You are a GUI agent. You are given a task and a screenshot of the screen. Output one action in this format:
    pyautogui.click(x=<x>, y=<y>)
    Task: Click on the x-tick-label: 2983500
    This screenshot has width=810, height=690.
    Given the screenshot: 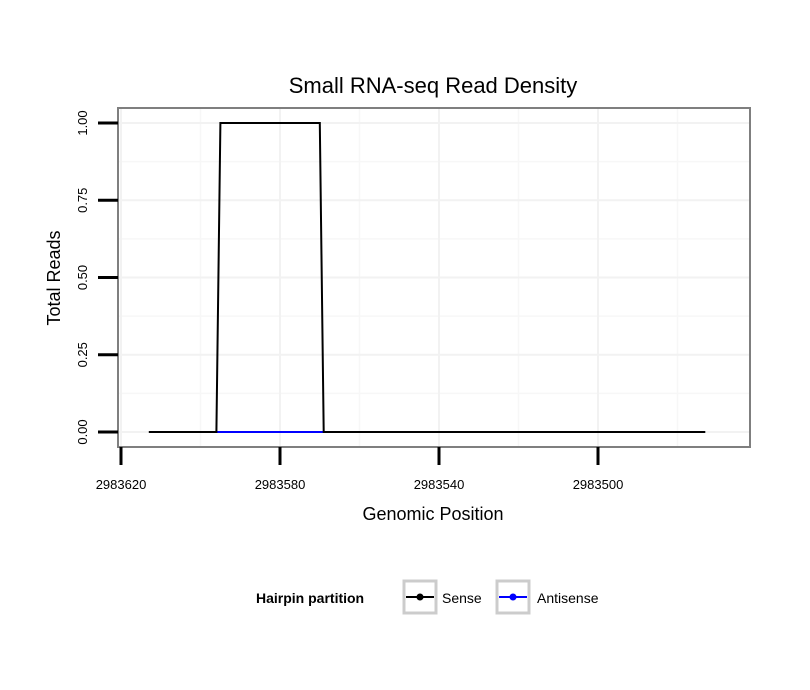 What is the action you would take?
    pyautogui.click(x=598, y=484)
    